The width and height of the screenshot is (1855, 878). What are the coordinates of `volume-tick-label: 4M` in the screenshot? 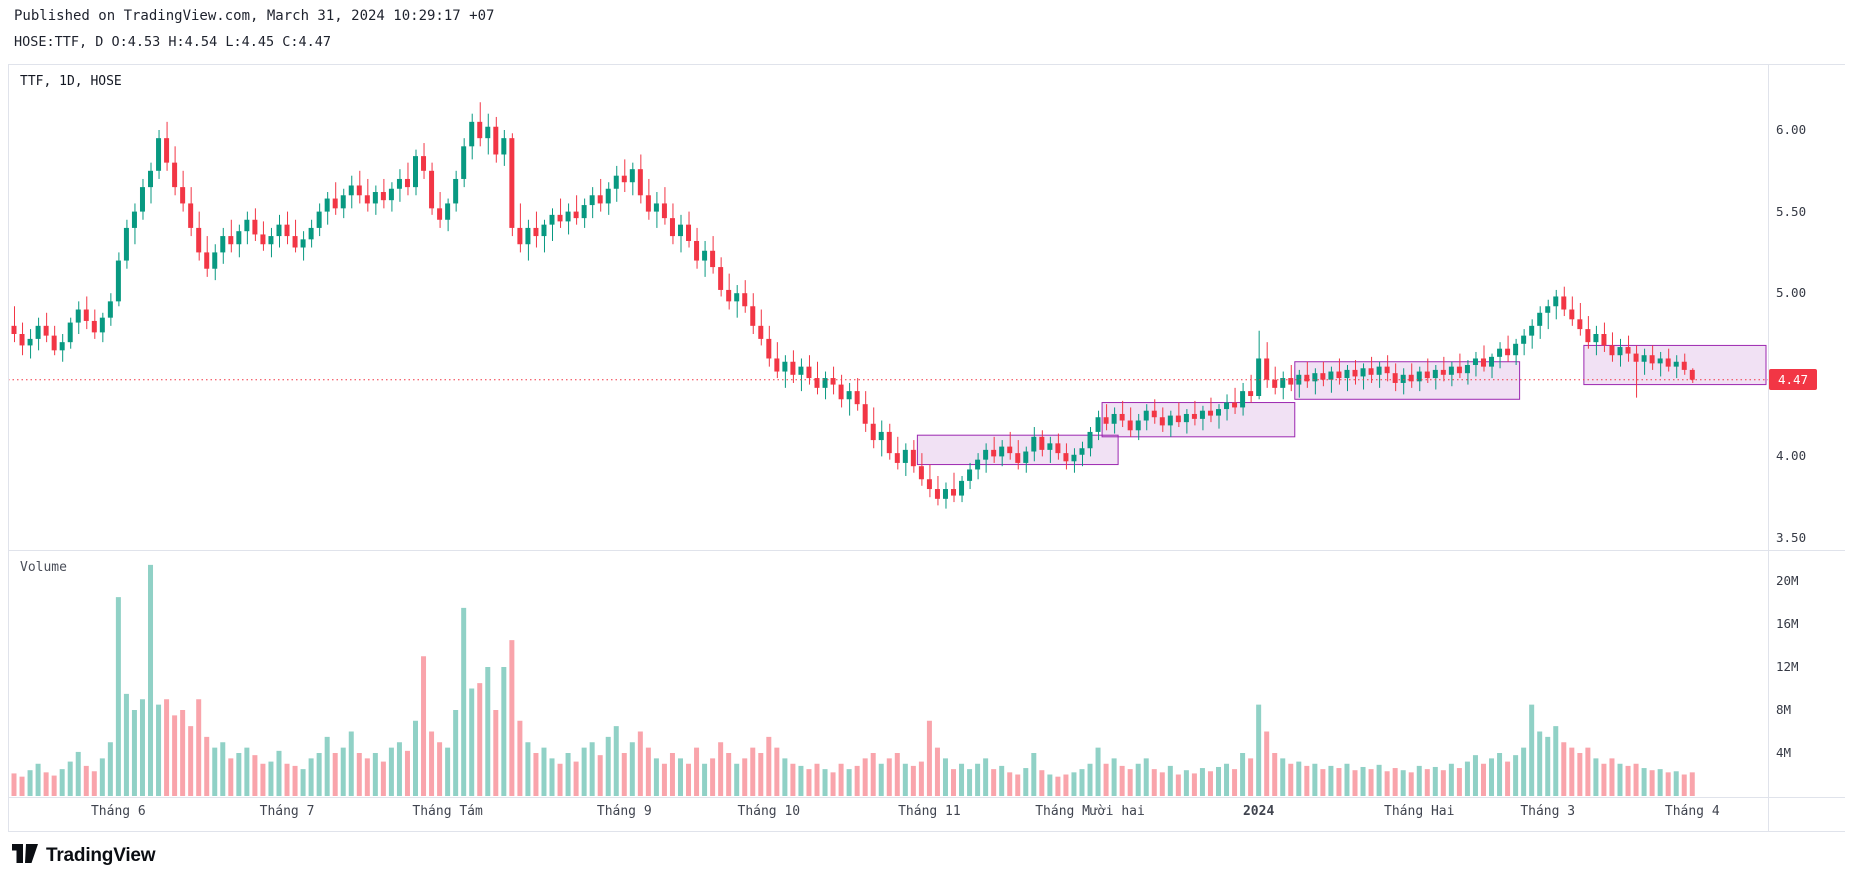 It's located at (1784, 752).